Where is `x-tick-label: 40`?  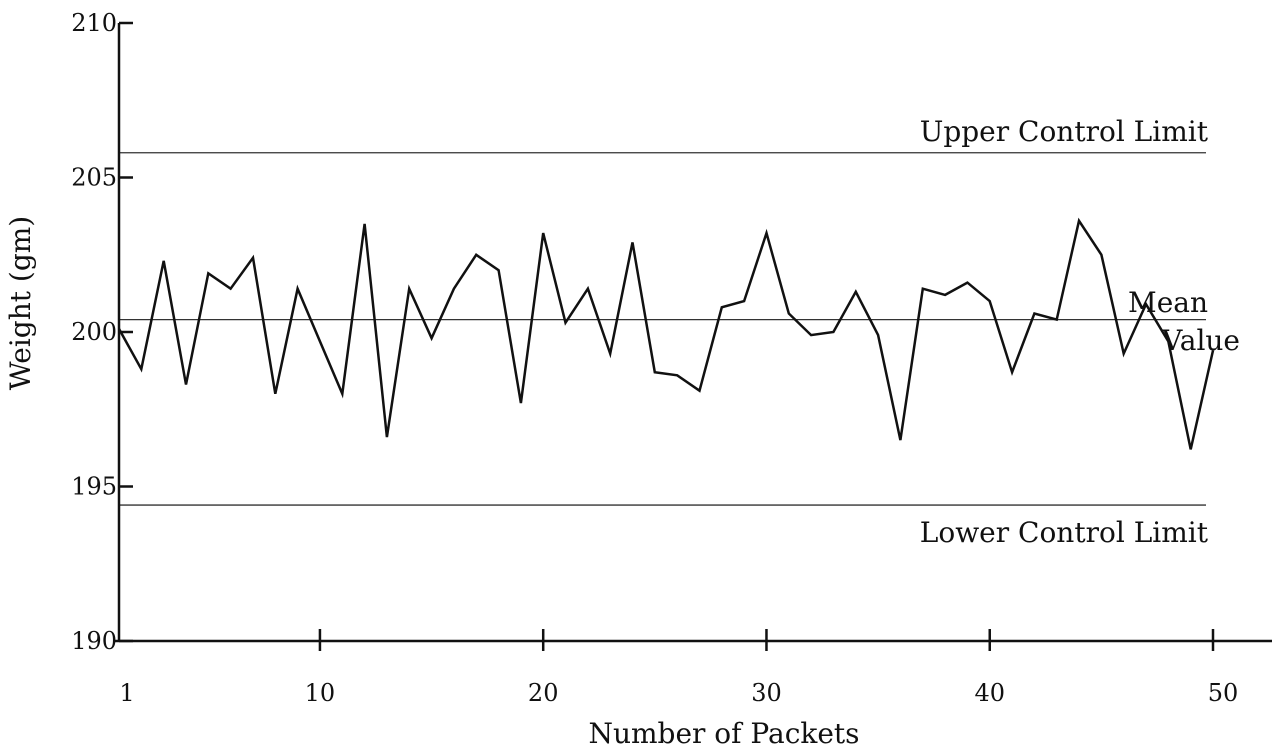 x-tick-label: 40 is located at coordinates (989, 693).